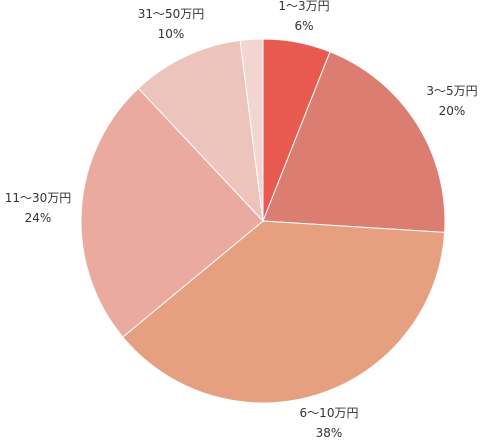 The image size is (483, 440). I want to click on slice-label-5: 31〜50万円, so click(171, 14).